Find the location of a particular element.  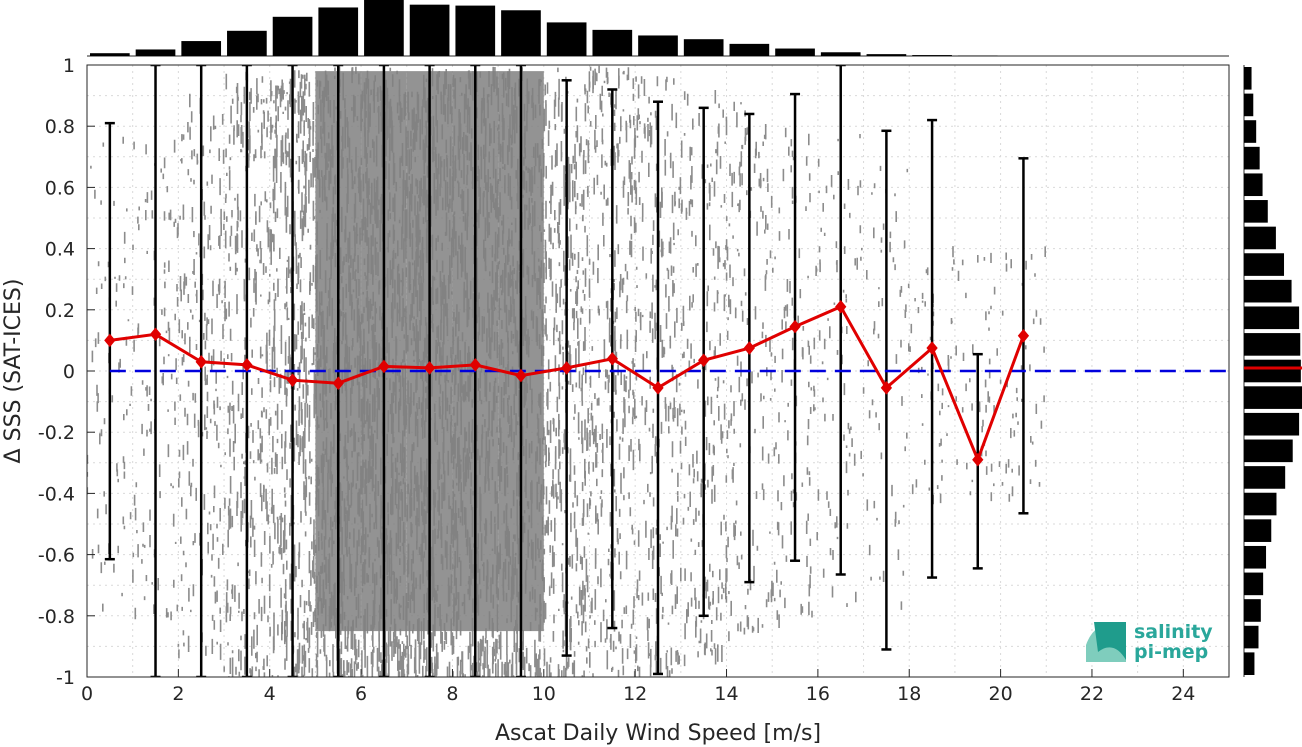

y-tick-label: -0.6 is located at coordinates (56, 556).